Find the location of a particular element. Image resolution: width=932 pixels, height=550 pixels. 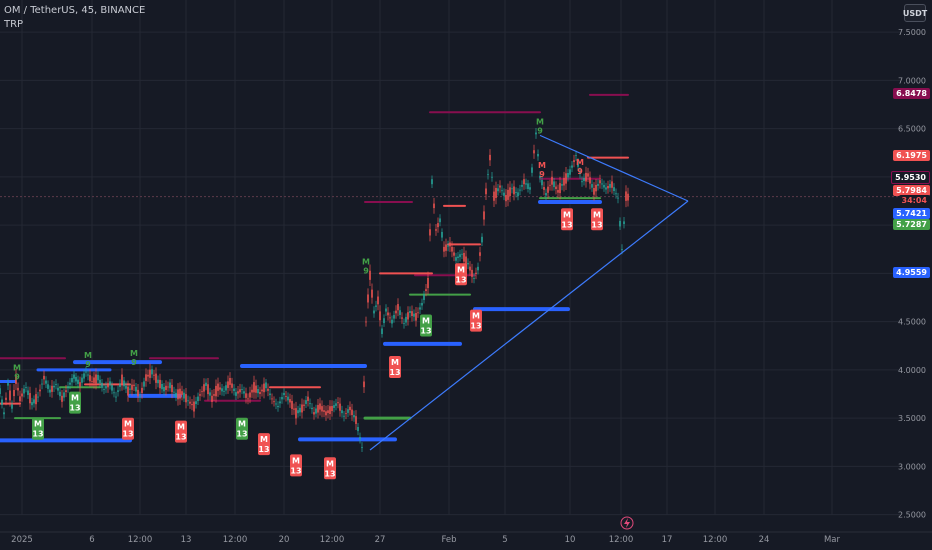

indicator-label: TRP is located at coordinates (14, 24).